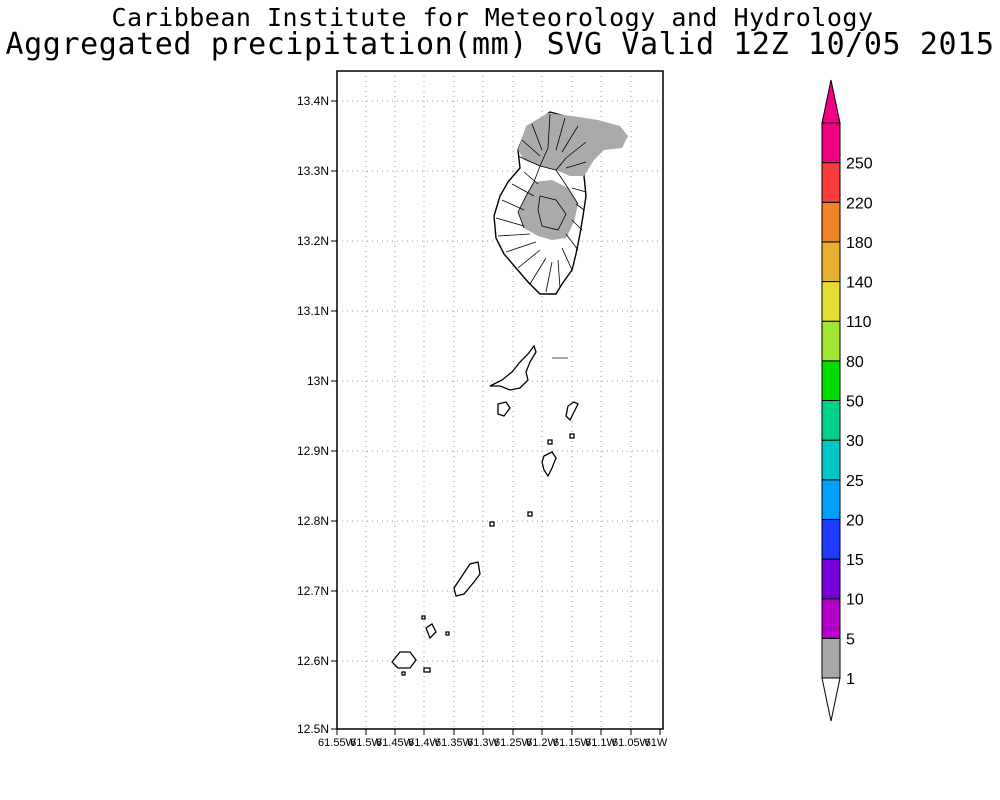 The height and width of the screenshot is (800, 1000). I want to click on colorbar-label: 50, so click(855, 402).